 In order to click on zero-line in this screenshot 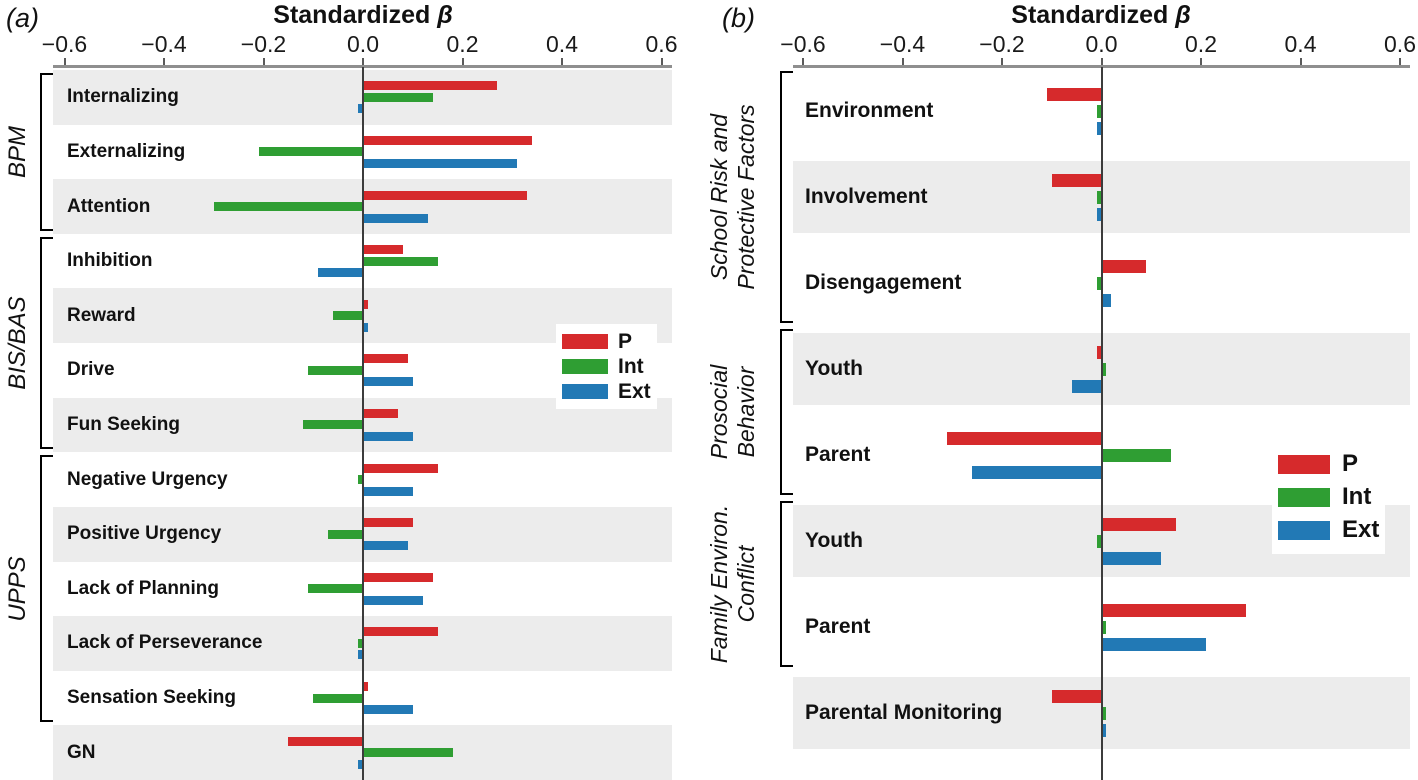, I will do `click(363, 423)`.